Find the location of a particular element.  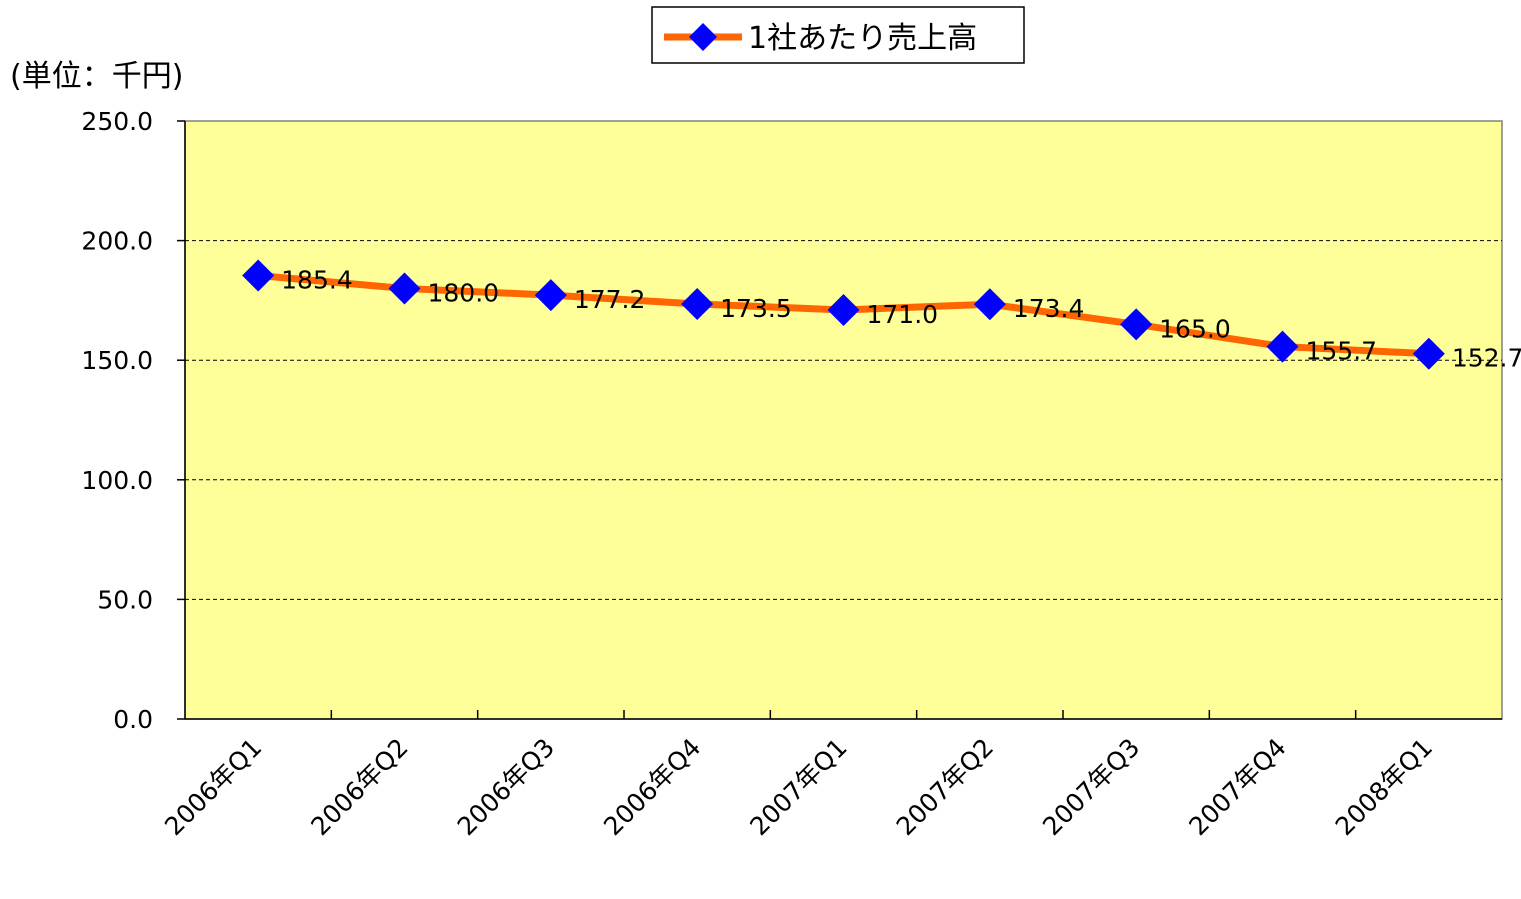

data-label: 173.5 is located at coordinates (756, 308).